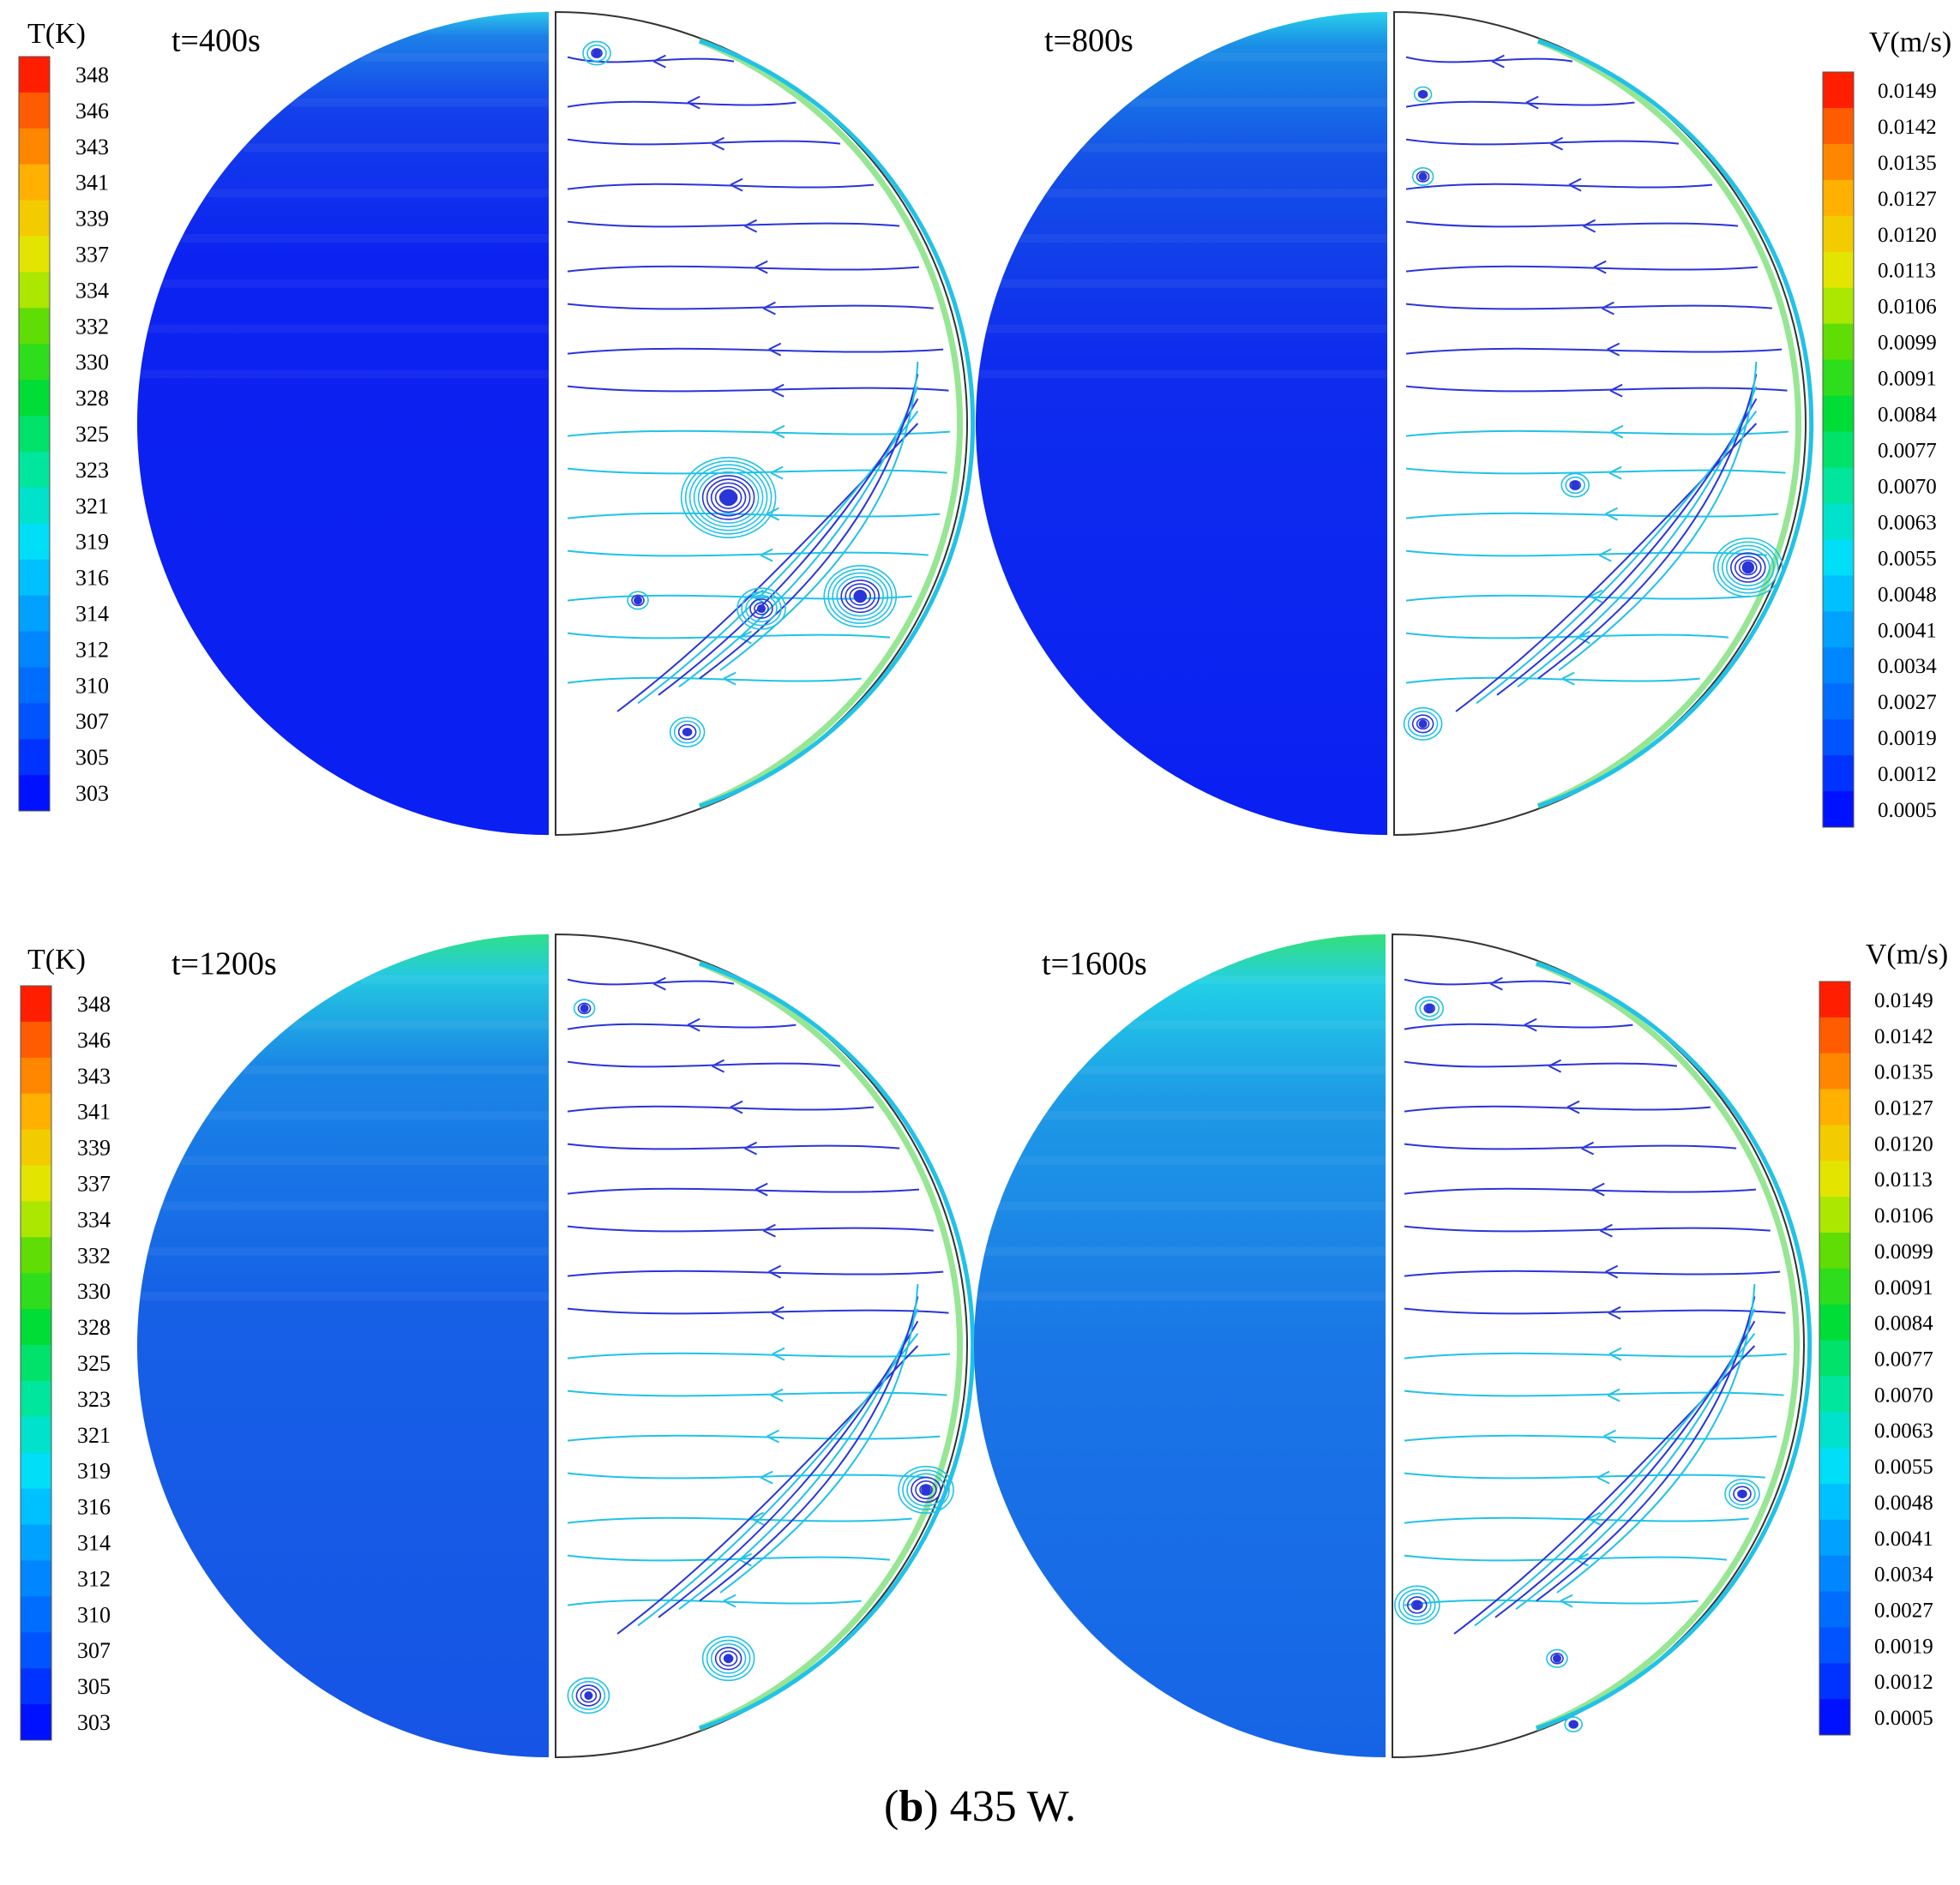 This screenshot has height=1885, width=1960. I want to click on legend-frame, so click(34, 434).